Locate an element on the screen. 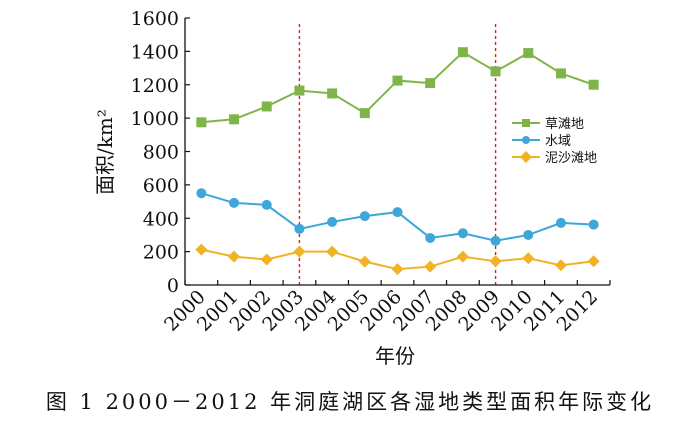  y-tick-label: 1600 is located at coordinates (155, 19).